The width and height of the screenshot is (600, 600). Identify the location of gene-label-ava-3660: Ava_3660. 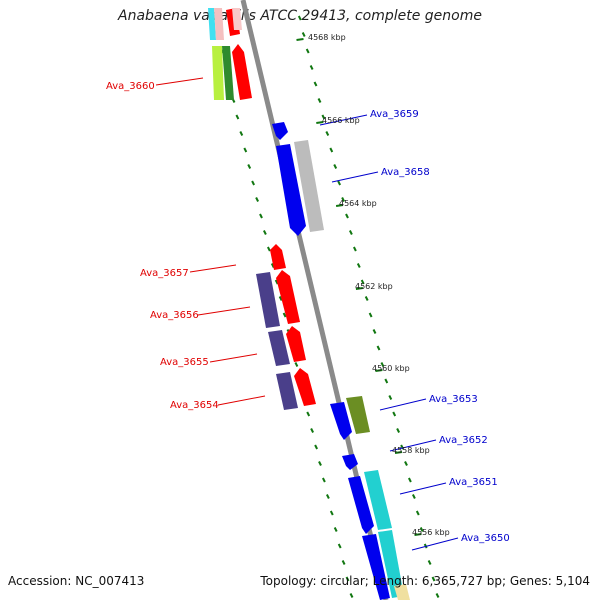
(130, 86).